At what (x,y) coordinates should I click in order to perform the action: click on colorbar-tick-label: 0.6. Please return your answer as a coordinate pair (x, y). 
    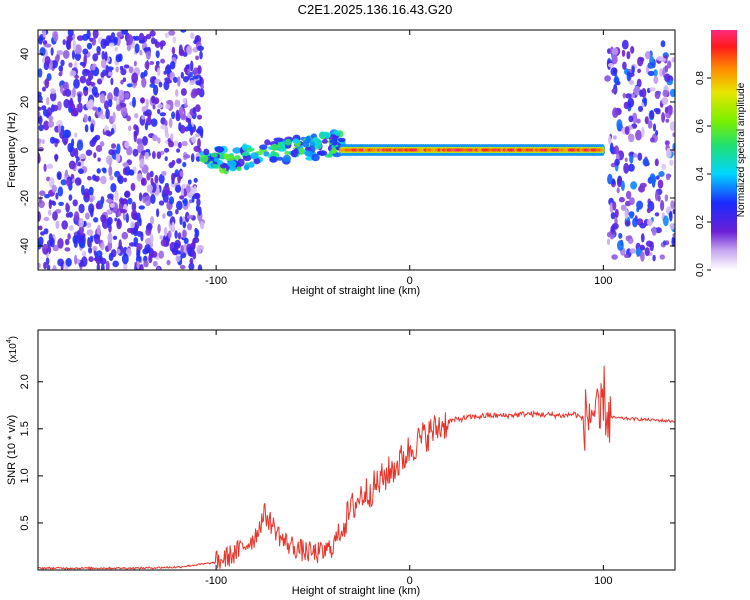
    Looking at the image, I should click on (700, 126).